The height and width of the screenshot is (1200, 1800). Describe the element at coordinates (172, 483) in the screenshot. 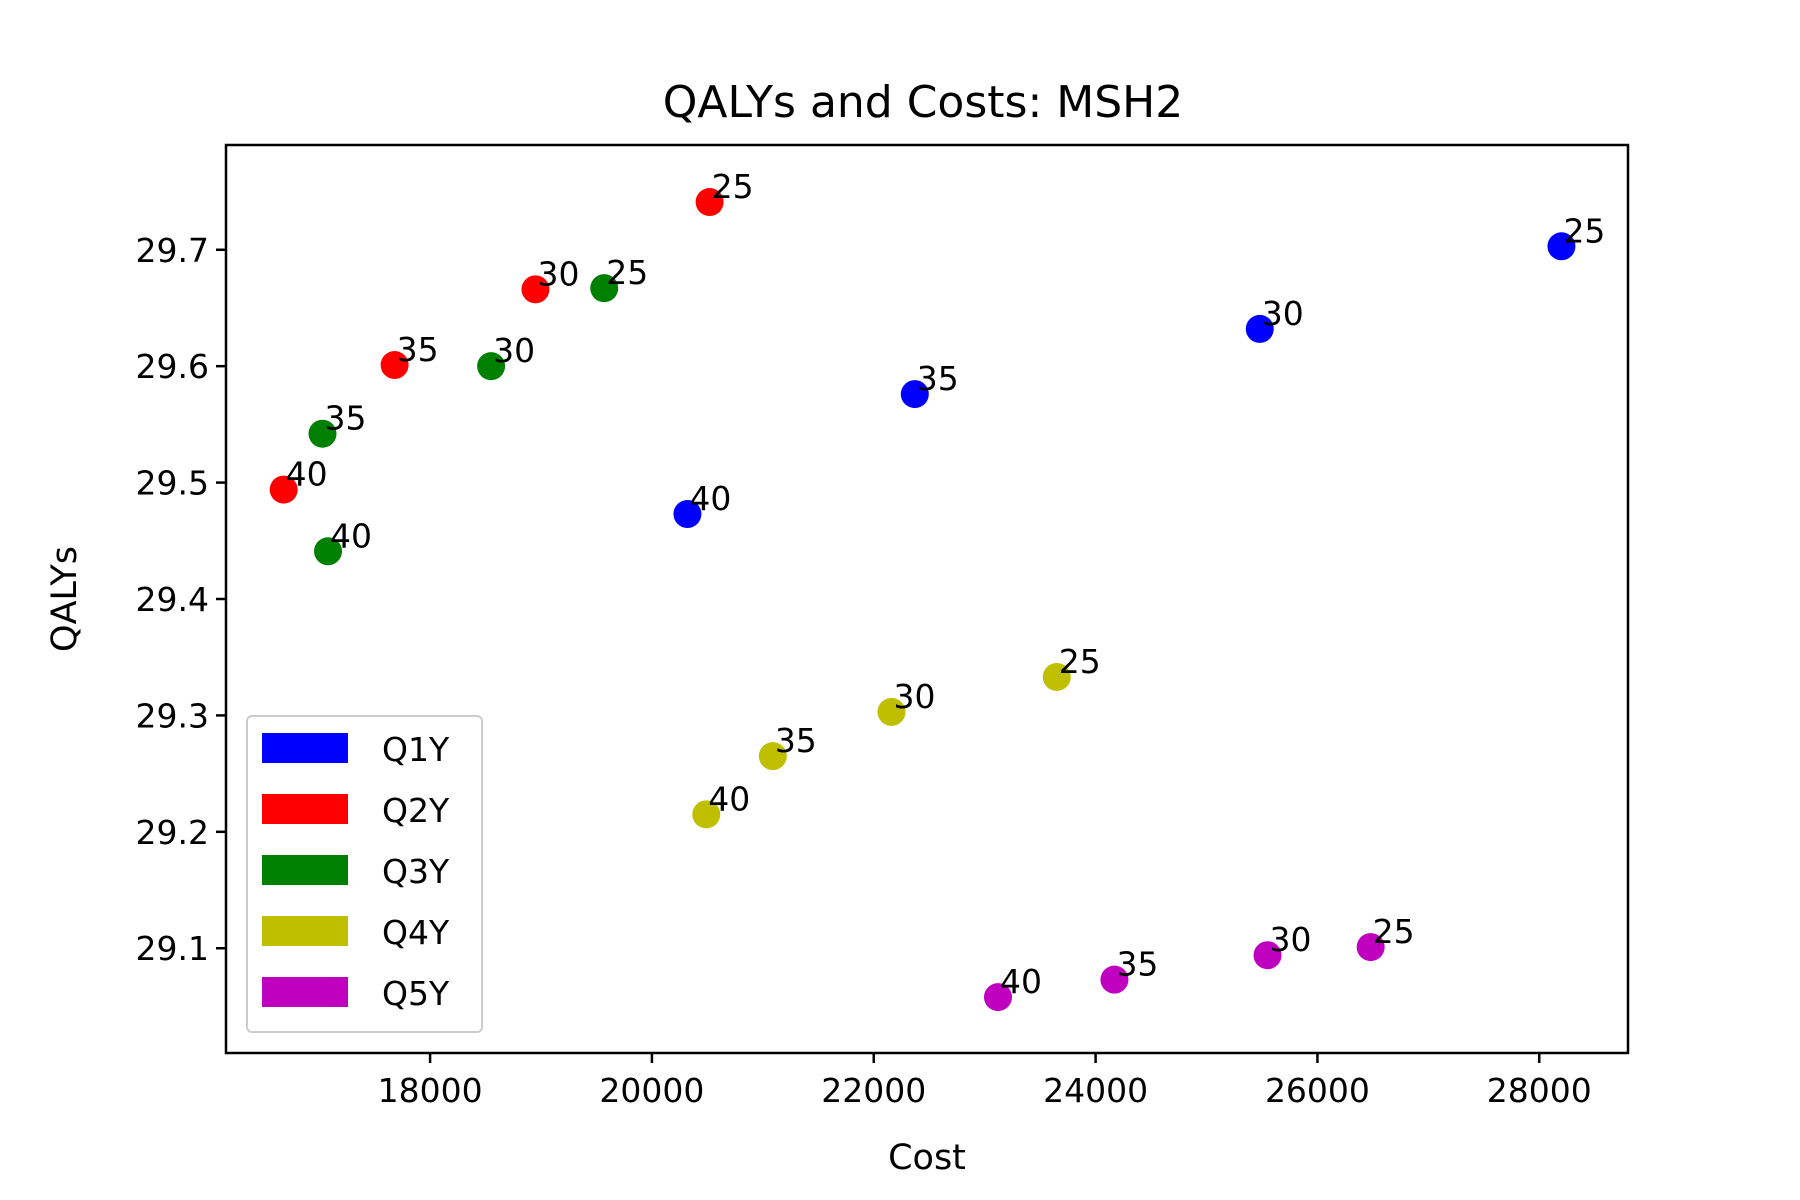

I see `y-tick-label: 29.5` at that location.